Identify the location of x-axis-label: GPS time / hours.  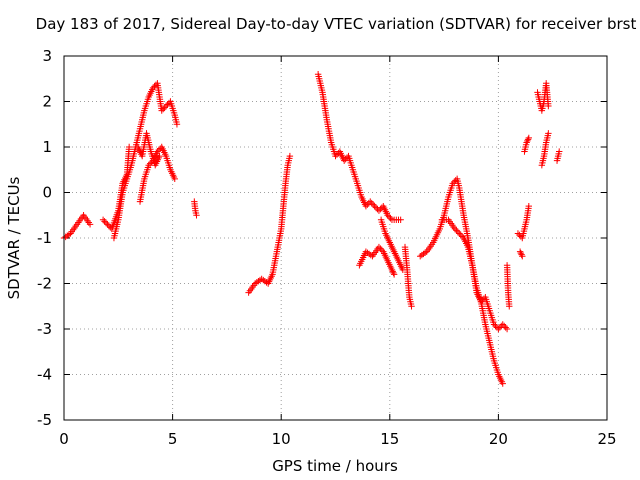
(335, 466).